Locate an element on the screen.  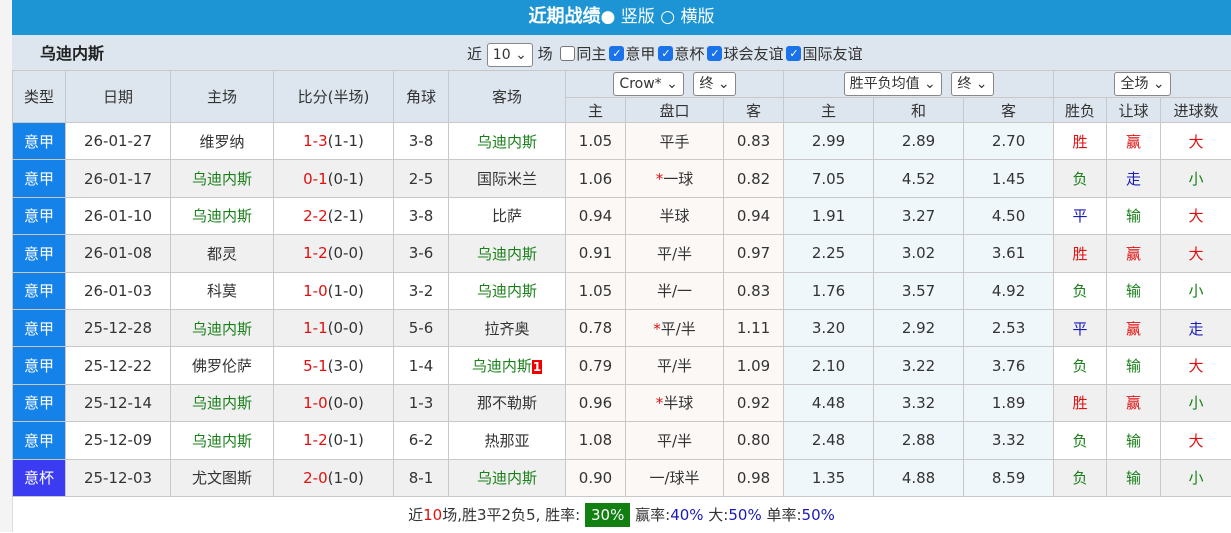
filter-checkbox is located at coordinates (567, 53).